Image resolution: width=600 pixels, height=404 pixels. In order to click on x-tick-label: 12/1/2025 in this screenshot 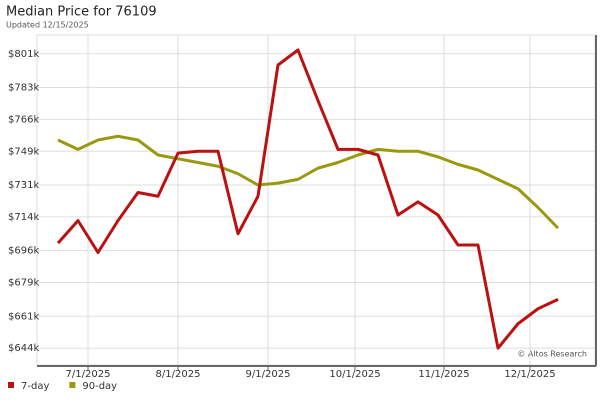, I will do `click(529, 374)`.